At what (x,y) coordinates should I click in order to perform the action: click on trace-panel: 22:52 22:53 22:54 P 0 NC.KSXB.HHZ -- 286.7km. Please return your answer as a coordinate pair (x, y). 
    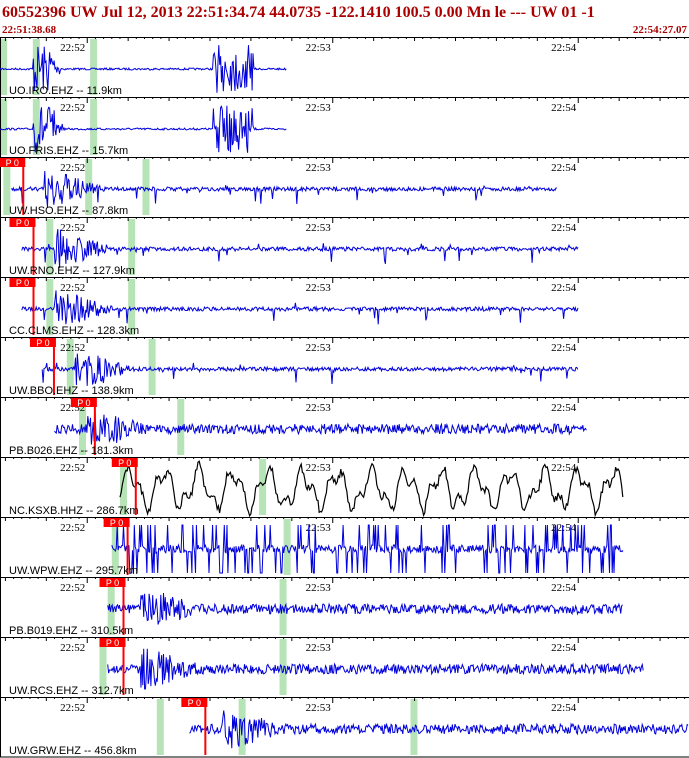
    Looking at the image, I should click on (344, 487).